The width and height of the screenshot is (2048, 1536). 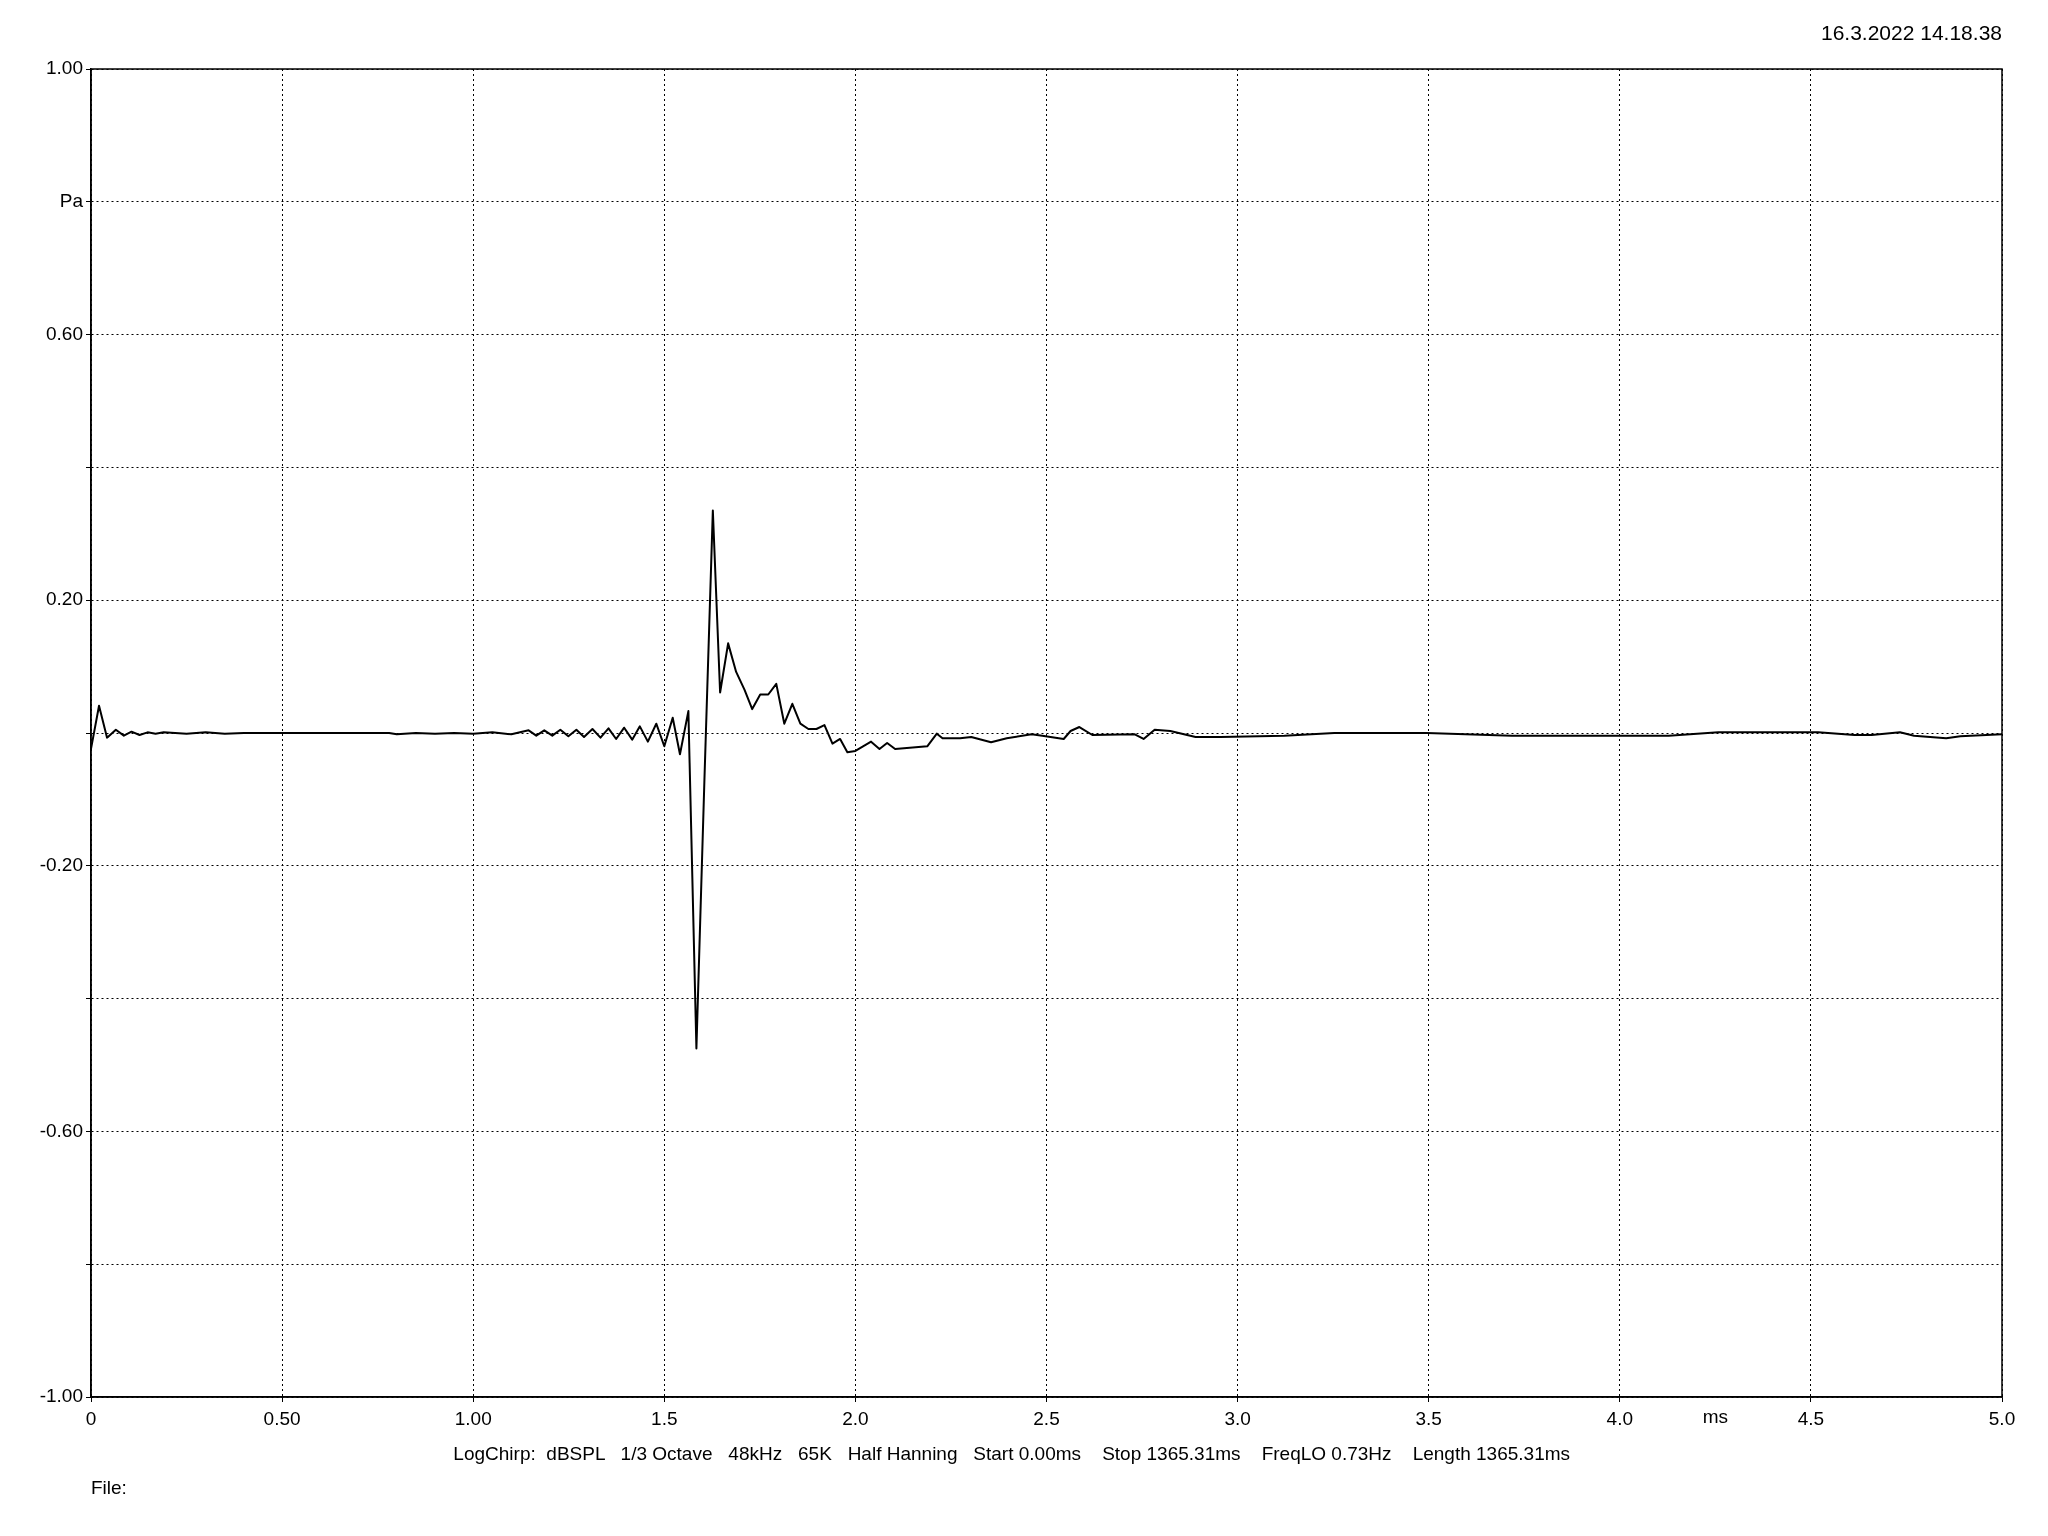 I want to click on text: 16.3.2022 14.18.38, so click(x=1911, y=32).